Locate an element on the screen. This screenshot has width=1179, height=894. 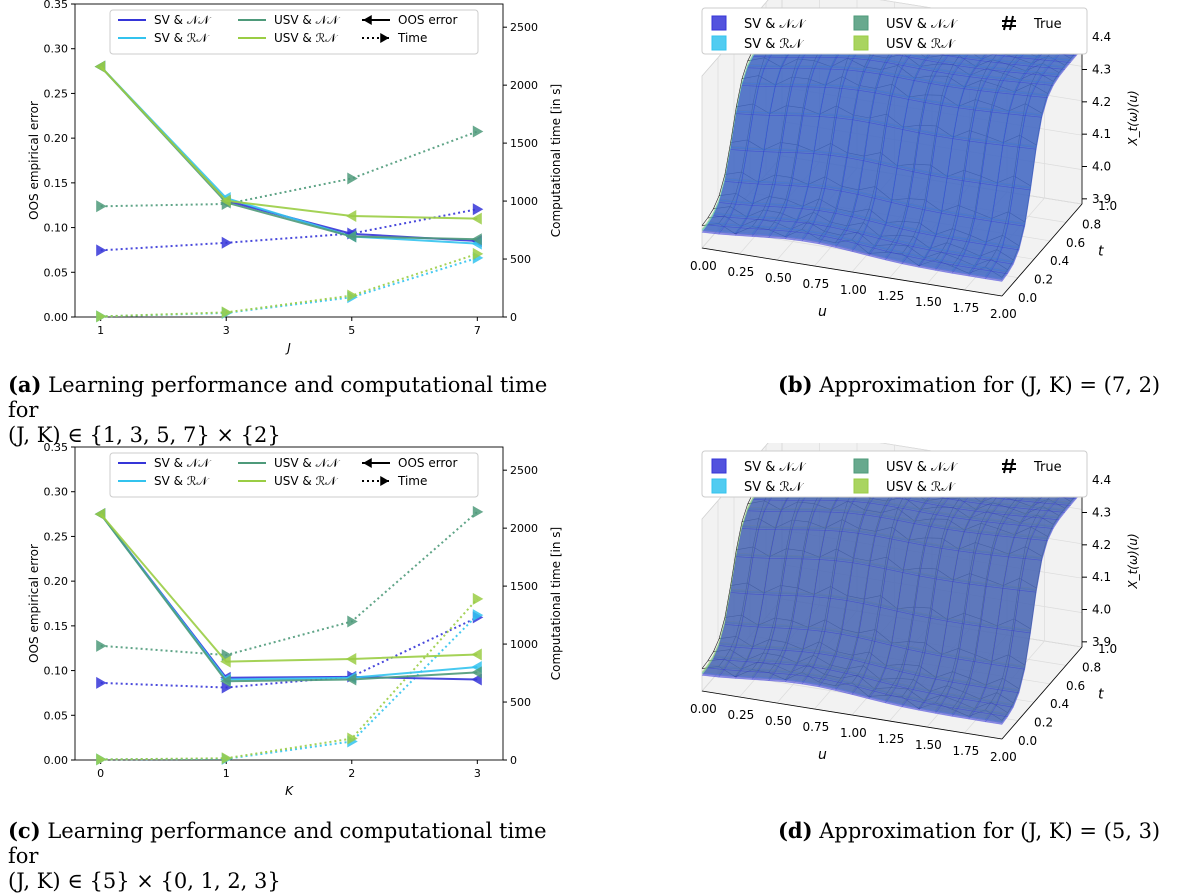
caption-b: (b) Approximation for (J, K) = (7, 2) is located at coordinates (978, 385).